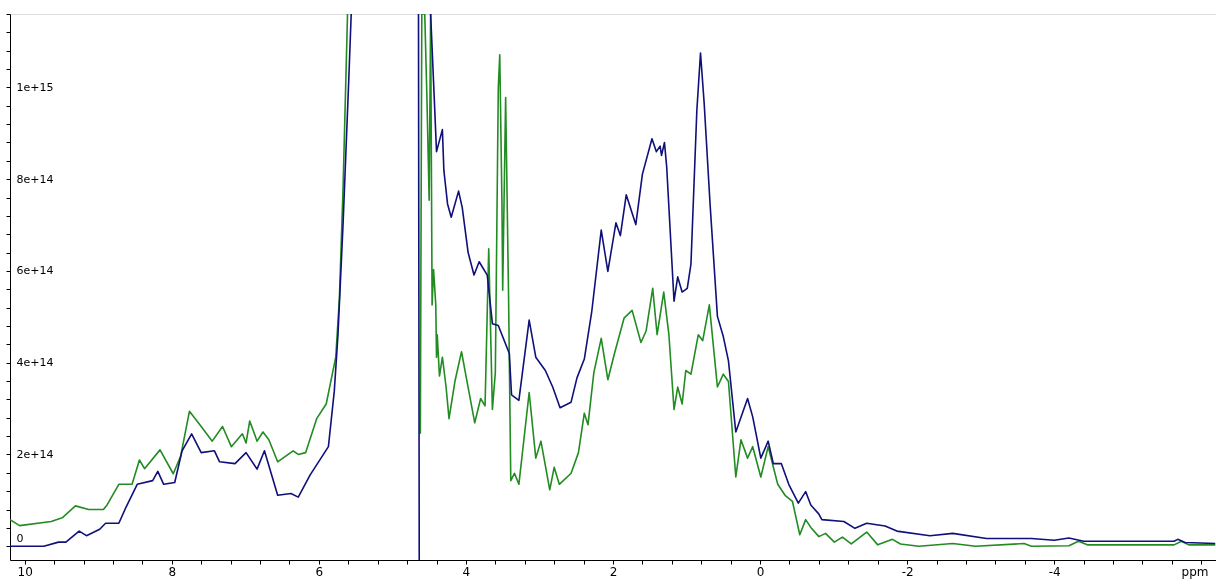 This screenshot has height=587, width=1216. Describe the element at coordinates (35, 271) in the screenshot. I see `y-tick-label: 6e+14` at that location.